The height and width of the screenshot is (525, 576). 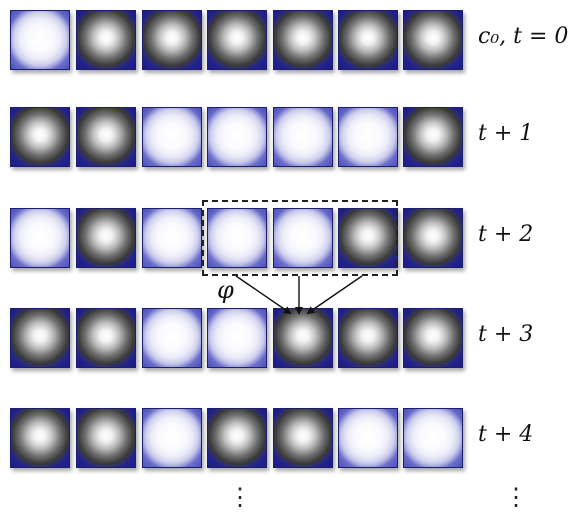 I want to click on neighborhood-box, so click(x=300, y=238).